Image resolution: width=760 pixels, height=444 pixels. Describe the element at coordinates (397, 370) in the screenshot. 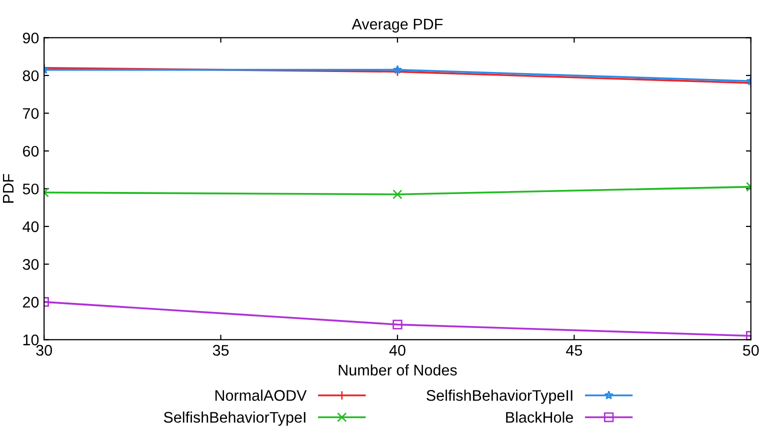

I see `x-axis-title: Number of Nodes` at that location.